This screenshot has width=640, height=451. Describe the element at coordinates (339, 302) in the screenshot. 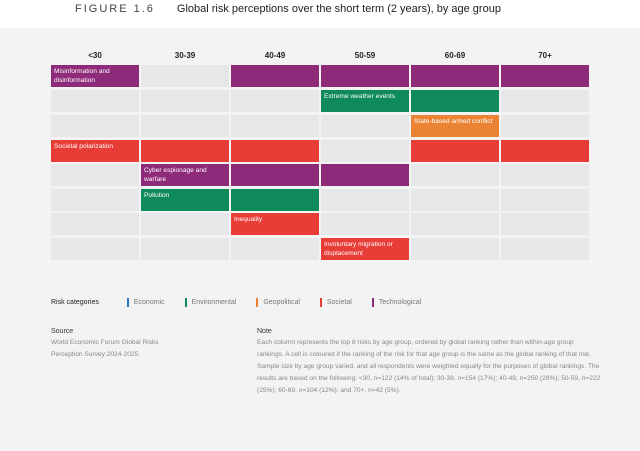

I see `legend-label: Societal` at that location.